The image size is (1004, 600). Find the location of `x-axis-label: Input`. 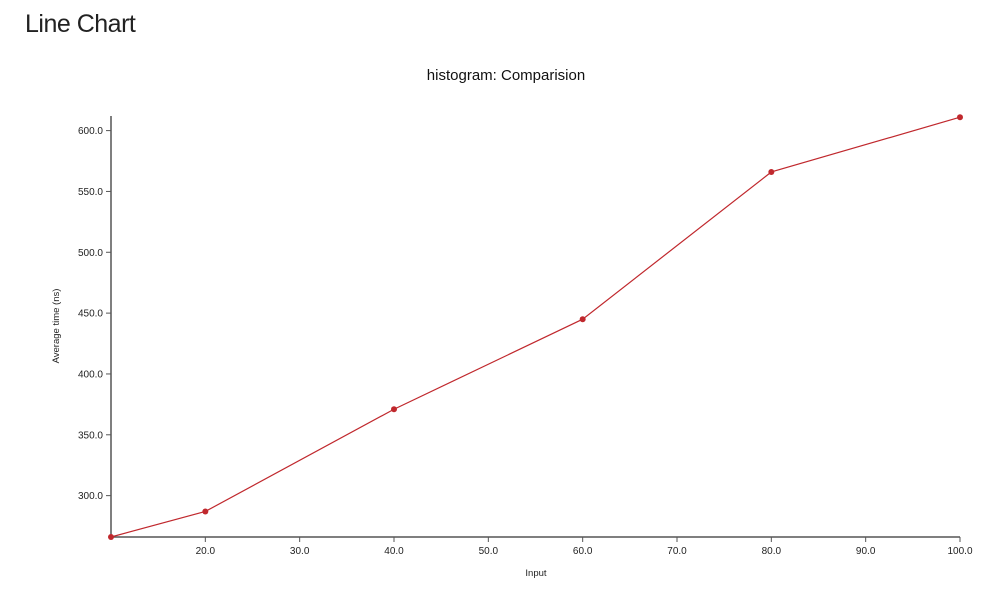

x-axis-label: Input is located at coordinates (535, 573).